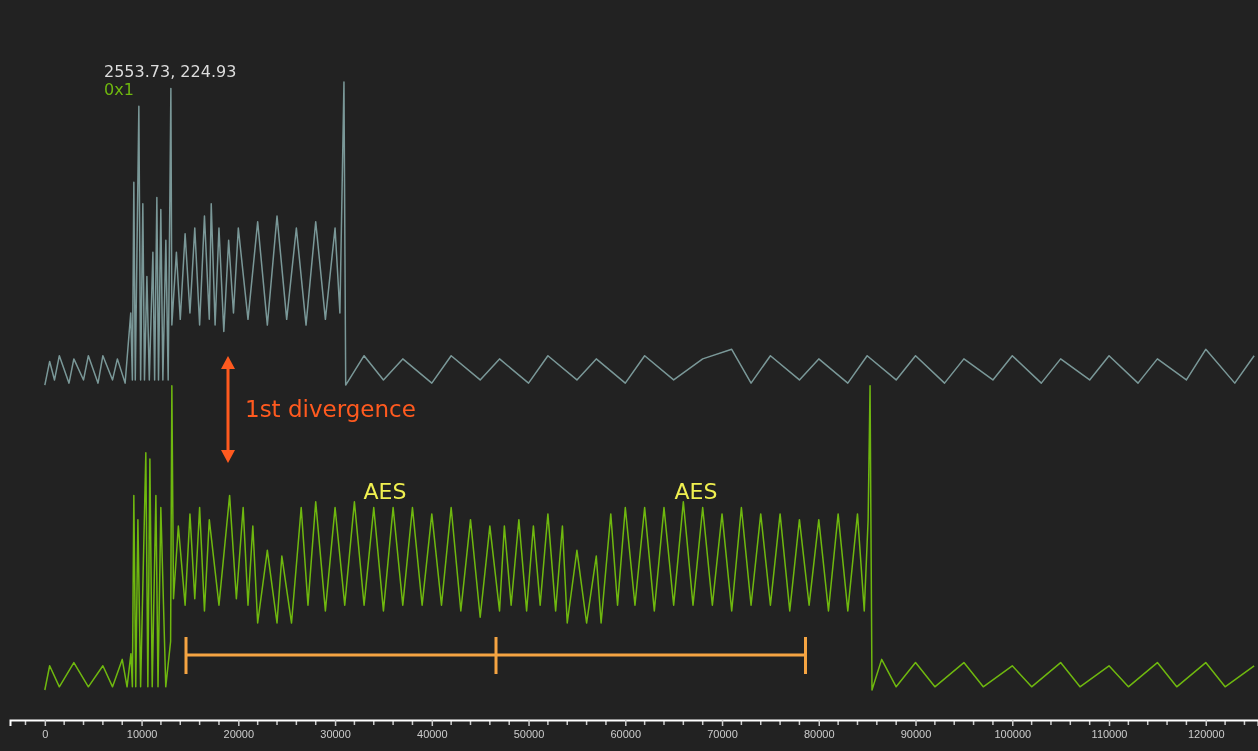 The height and width of the screenshot is (751, 1258). Describe the element at coordinates (119, 89) in the screenshot. I see `text: 0x1` at that location.